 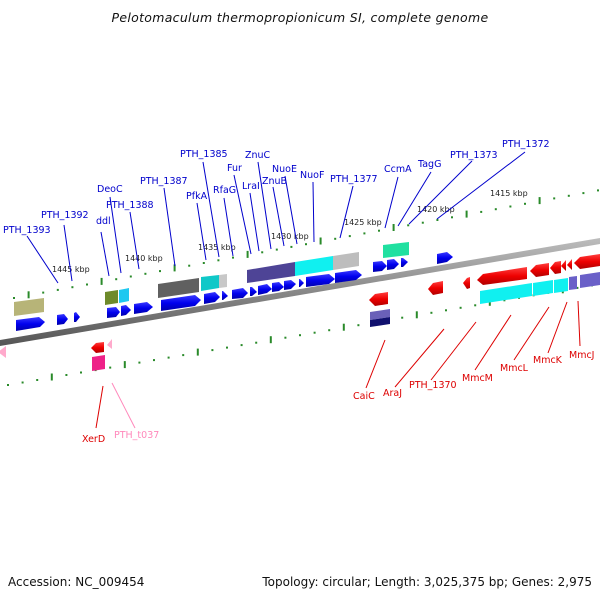 I want to click on scale-label: 1420 kbp, so click(x=436, y=209).